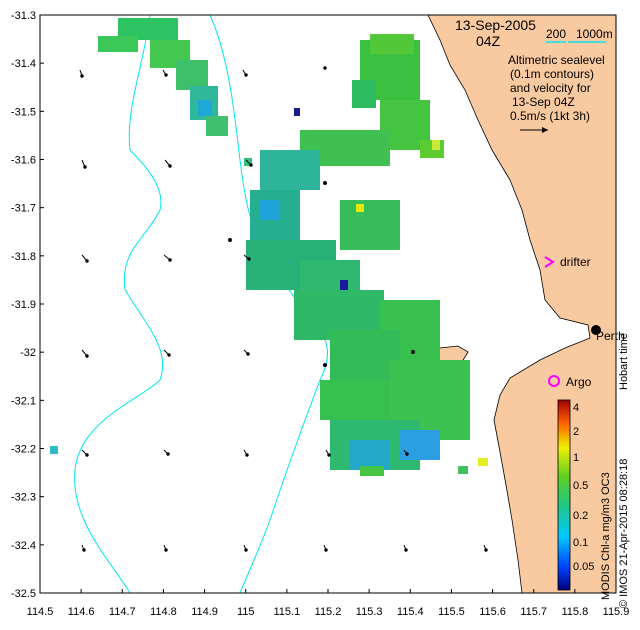 The image size is (640, 630). I want to click on colorbar-tick-0.05: 0.05, so click(583, 567).